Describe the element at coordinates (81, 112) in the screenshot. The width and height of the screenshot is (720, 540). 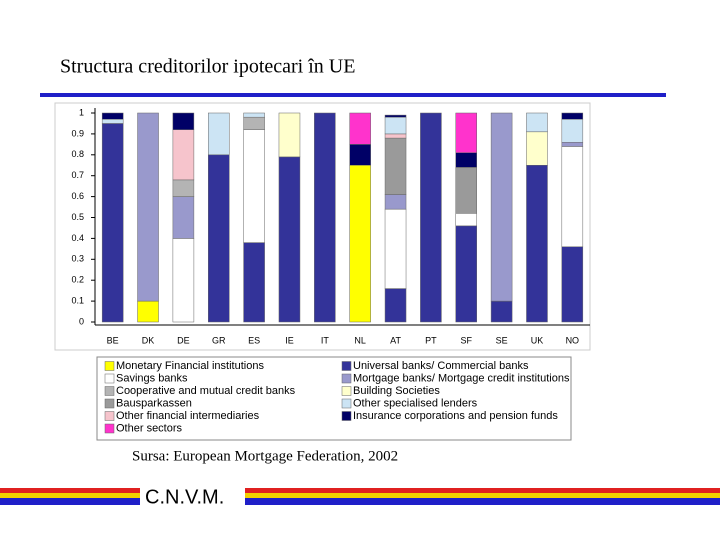
I see `y-tick-label: 1` at that location.